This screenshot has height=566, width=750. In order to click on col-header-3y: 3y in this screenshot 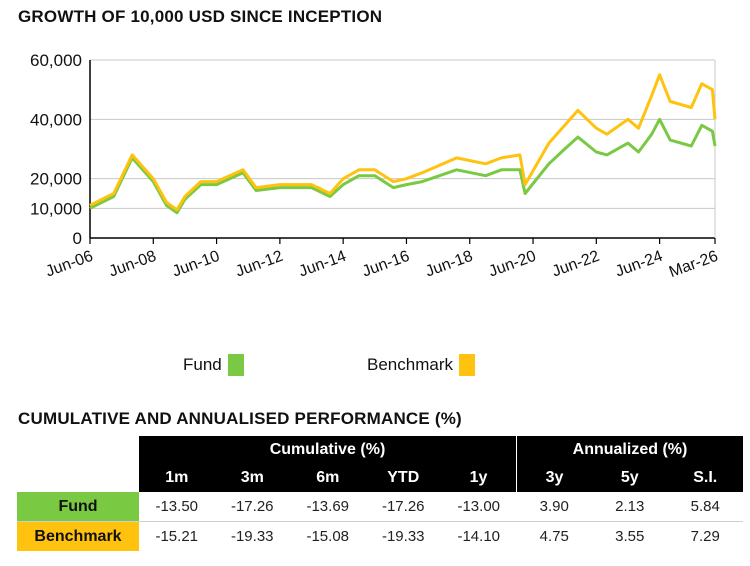, I will do `click(554, 478)`.